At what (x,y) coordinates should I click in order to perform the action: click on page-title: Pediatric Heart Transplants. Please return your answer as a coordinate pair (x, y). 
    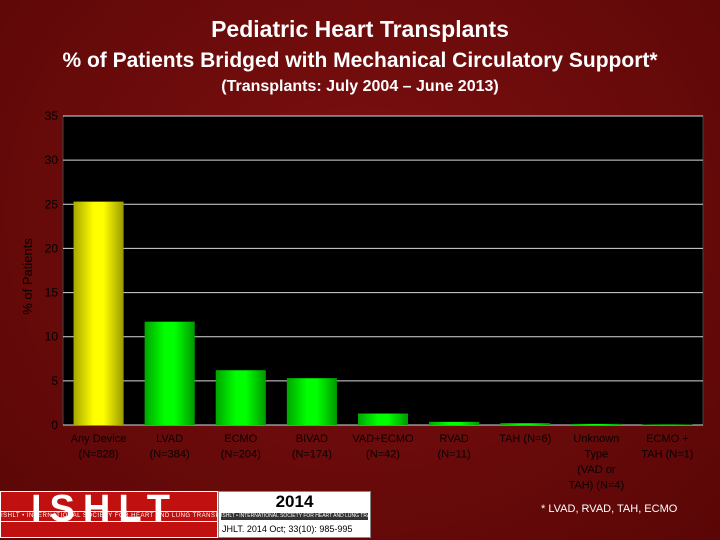
    Looking at the image, I should click on (360, 29).